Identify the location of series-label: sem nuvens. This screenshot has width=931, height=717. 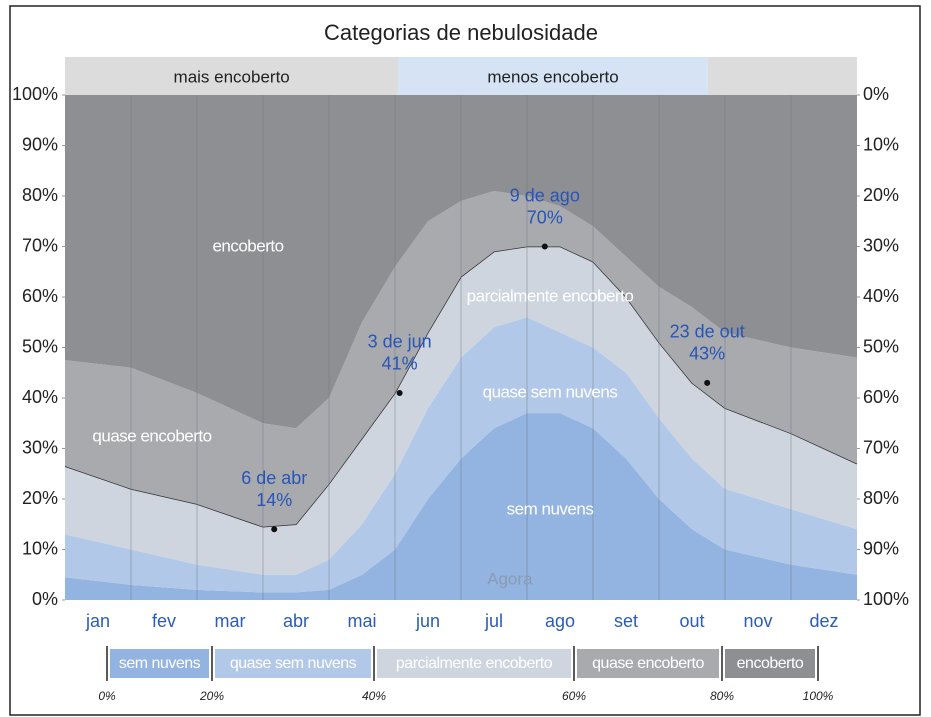
(550, 508).